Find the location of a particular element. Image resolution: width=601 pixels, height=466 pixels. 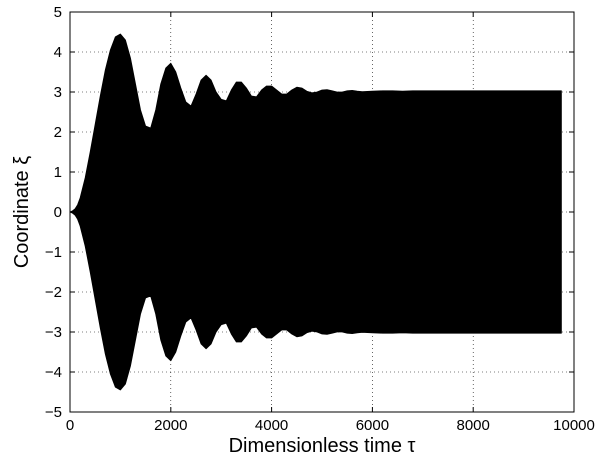

x-tick-label: 0 is located at coordinates (70, 425).